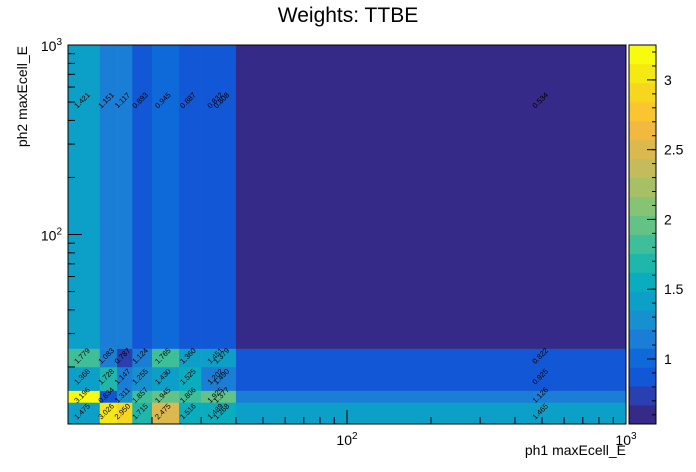  What do you see at coordinates (674, 289) in the screenshot?
I see `colorbar-tick-label: 1.5` at bounding box center [674, 289].